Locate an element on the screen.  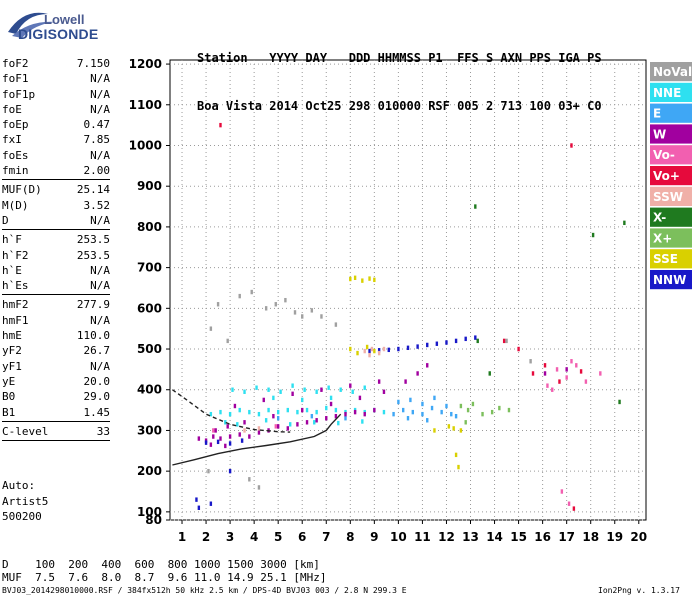
legend-label: SSE is located at coordinates (665, 259).